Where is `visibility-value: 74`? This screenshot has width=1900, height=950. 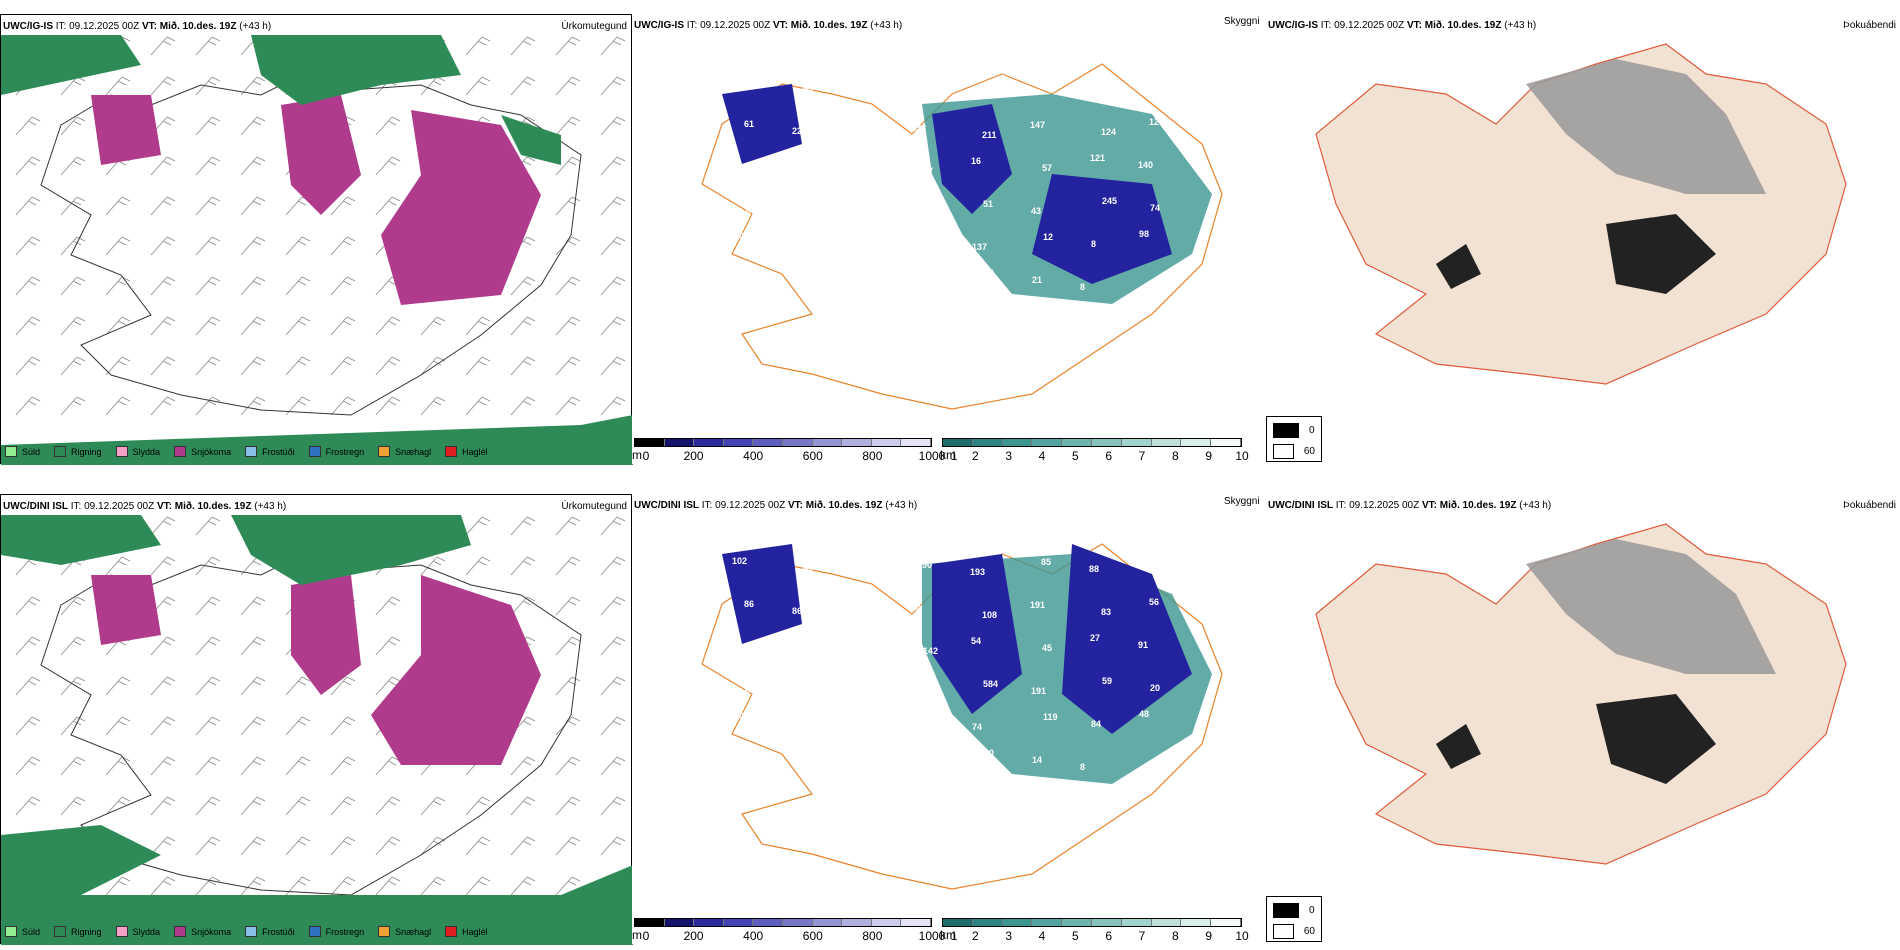 visibility-value: 74 is located at coordinates (977, 727).